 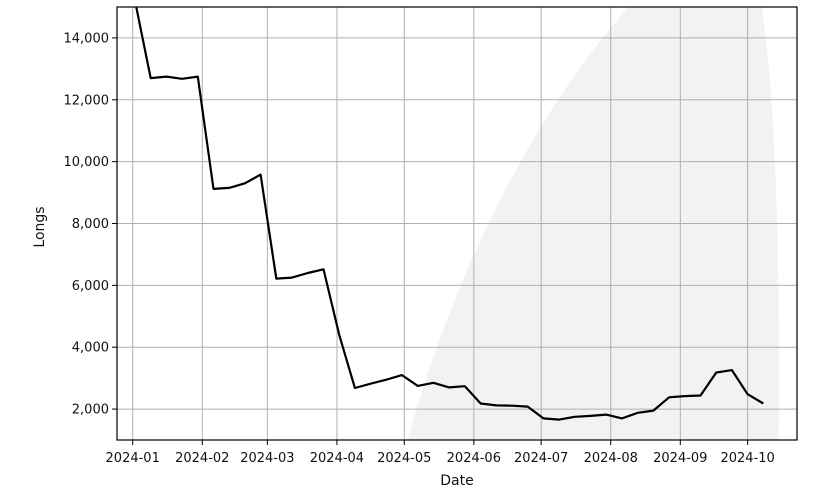 I want to click on x-tick-label: 2024-06, so click(x=474, y=458).